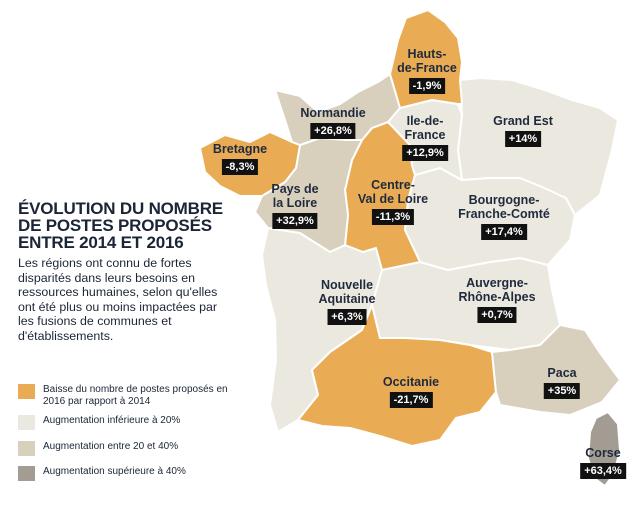 The height and width of the screenshot is (518, 640). Describe the element at coordinates (333, 113) in the screenshot. I see `region-name: Normandie` at that location.